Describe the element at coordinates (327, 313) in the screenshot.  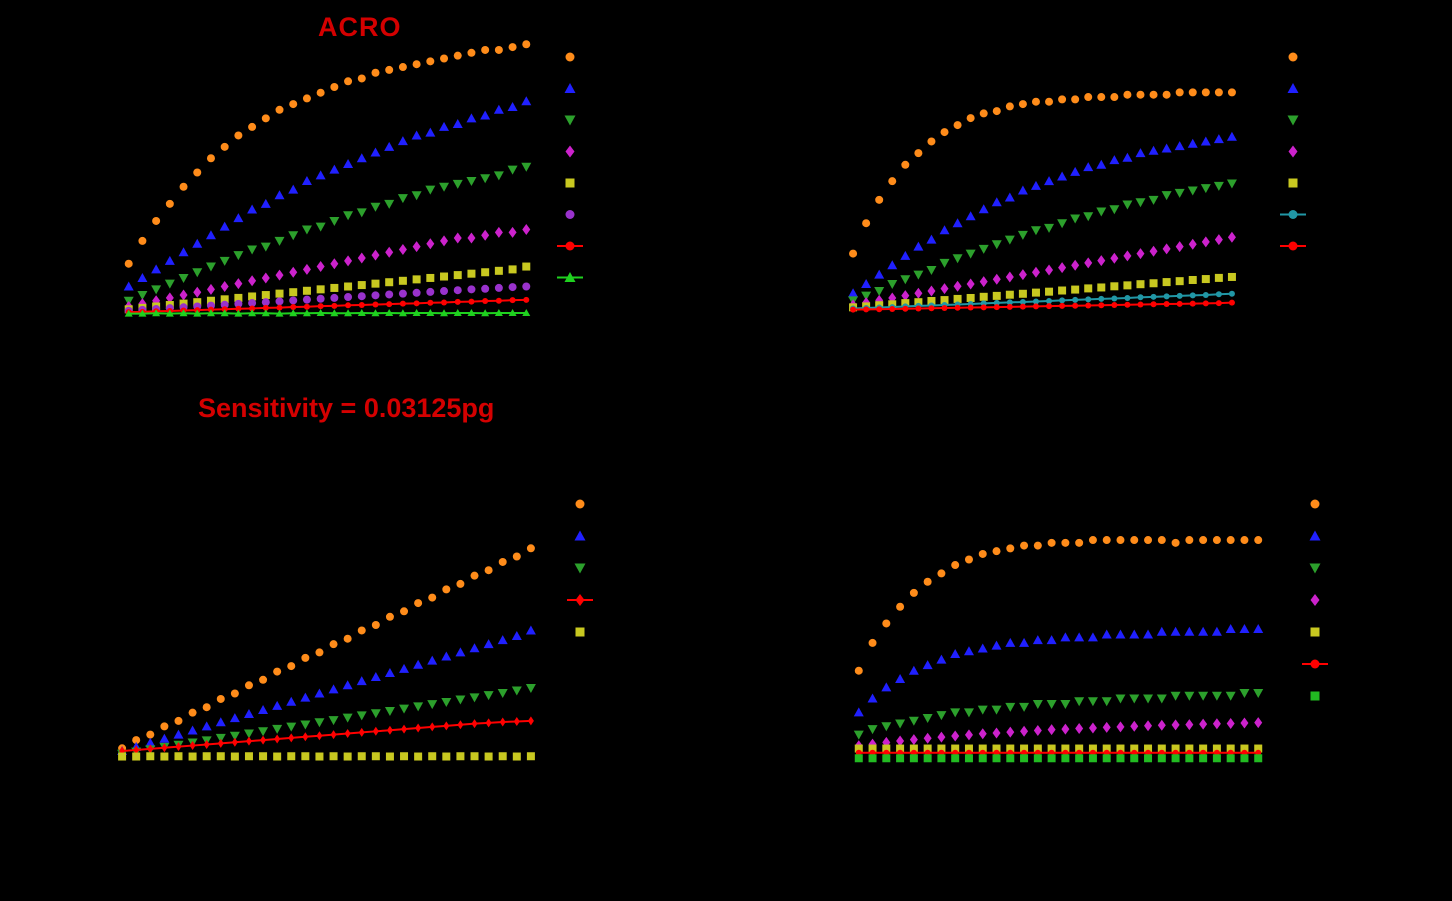
I see `series-green-line-triangles` at that location.